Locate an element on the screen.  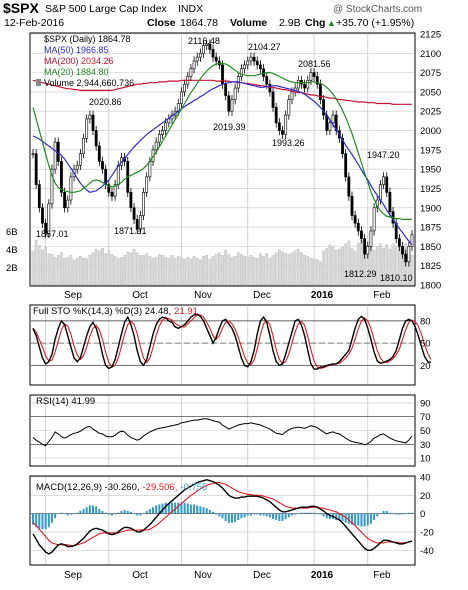
macd-tick-label: 20 is located at coordinates (425, 496).